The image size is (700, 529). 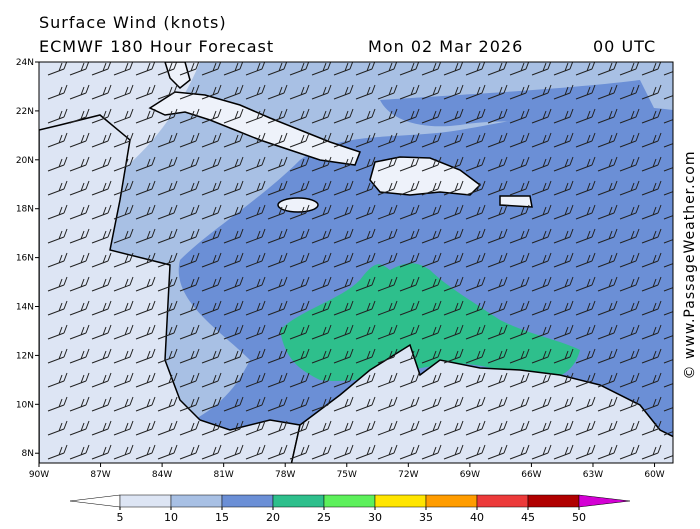 What do you see at coordinates (516, 201) in the screenshot?
I see `puerto-rico` at bounding box center [516, 201].